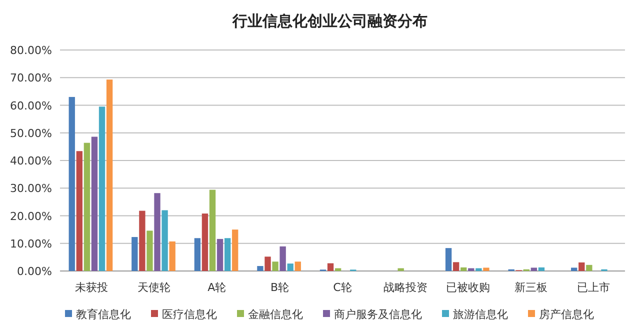  Describe the element at coordinates (31, 105) in the screenshot. I see `y-tick-label: 60.00%` at that location.